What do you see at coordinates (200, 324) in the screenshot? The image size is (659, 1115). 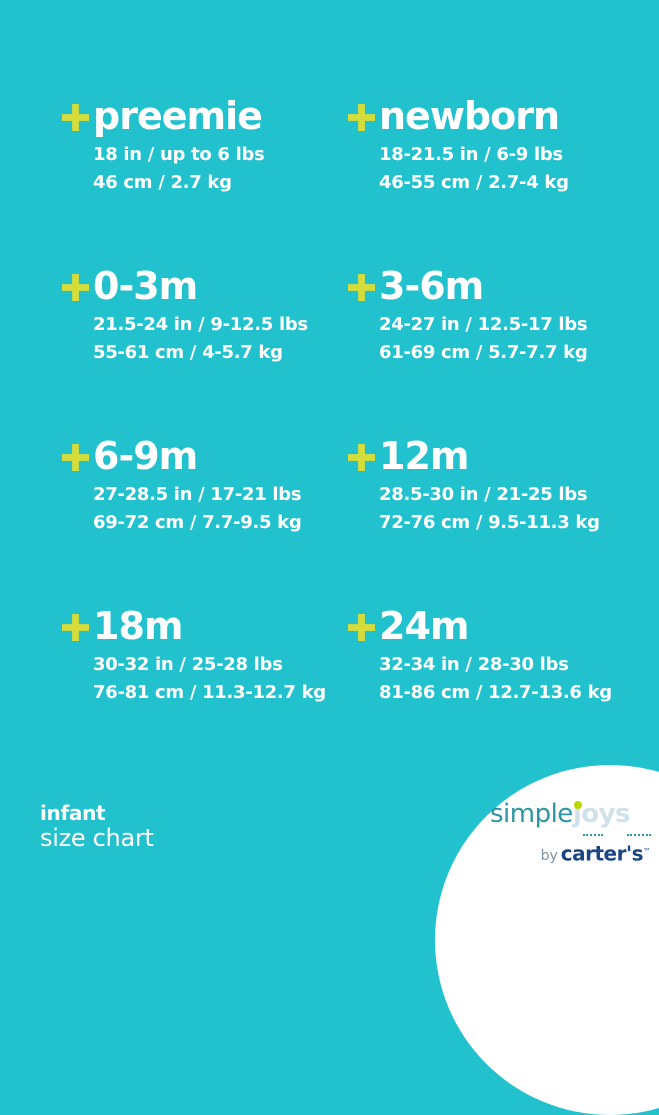 I see `size-imperial: 21.5-24 in / 9-12.5 lbs` at bounding box center [200, 324].